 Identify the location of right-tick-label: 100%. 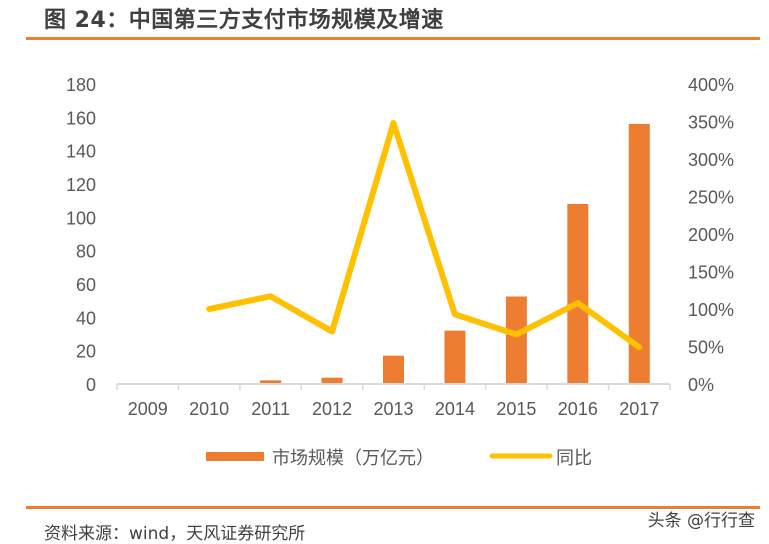
(711, 310).